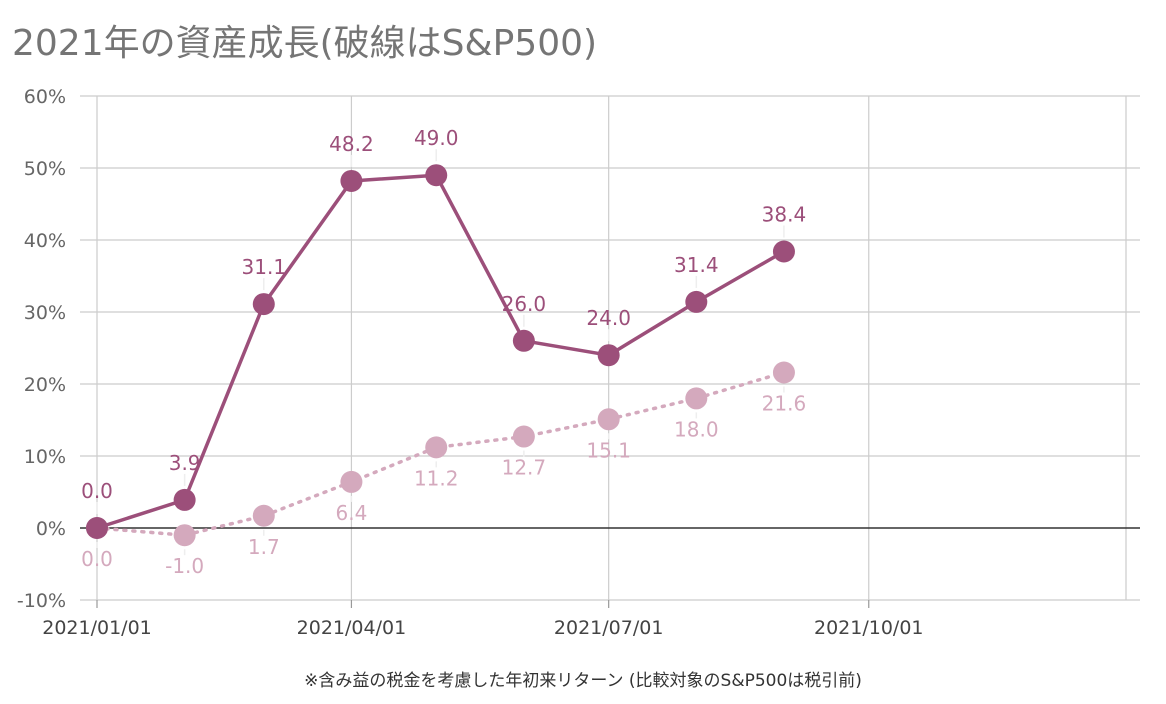 This screenshot has width=1166, height=704. I want to click on y-tick-label: 60%, so click(45, 97).